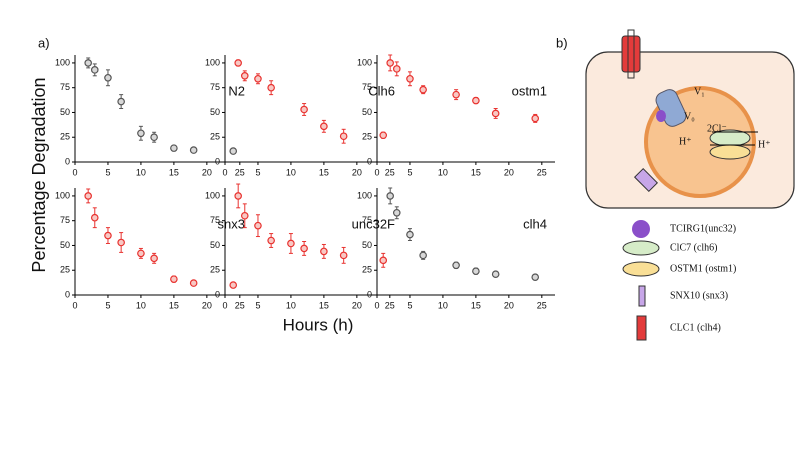 The image size is (800, 450). What do you see at coordinates (39, 174) in the screenshot?
I see `y-axis-label: Percentage Degradation` at bounding box center [39, 174].